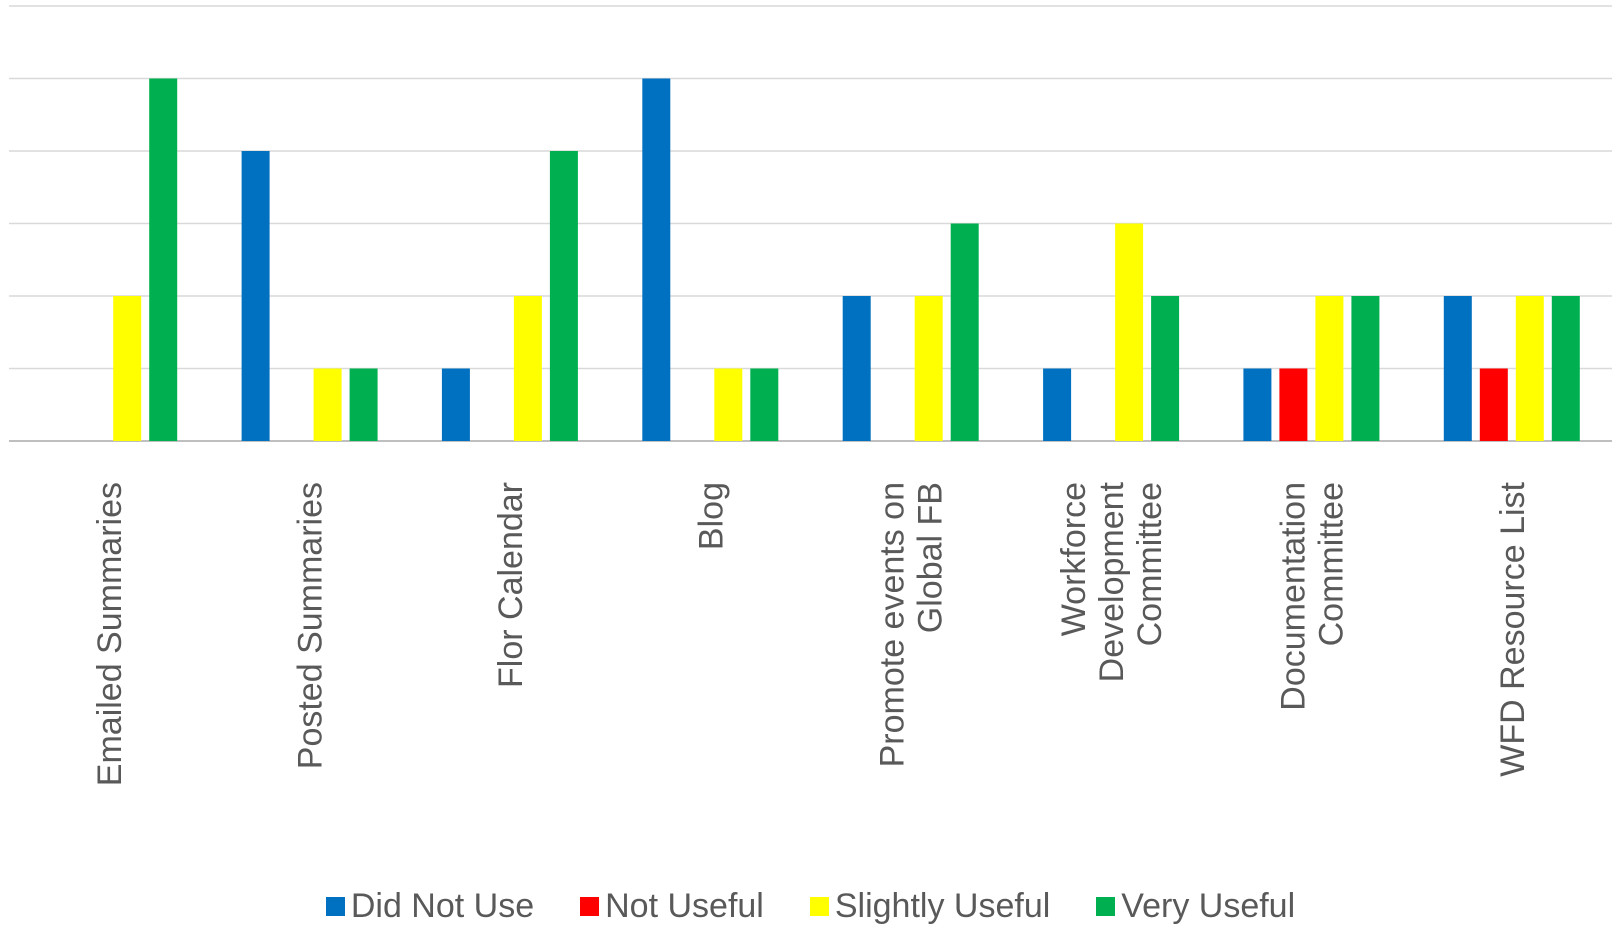  What do you see at coordinates (442, 905) in the screenshot?
I see `legend-label: Did Not Use` at bounding box center [442, 905].